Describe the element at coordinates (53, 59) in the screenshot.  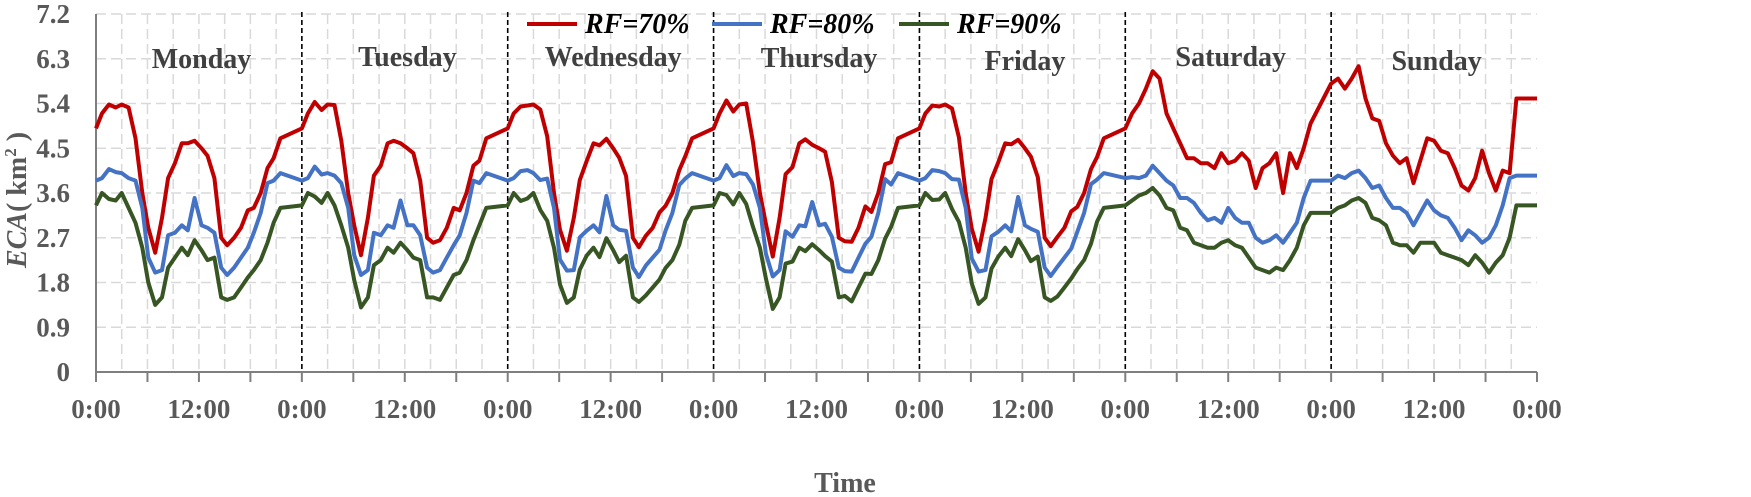
I see `y-tick-label: 6.3` at that location.